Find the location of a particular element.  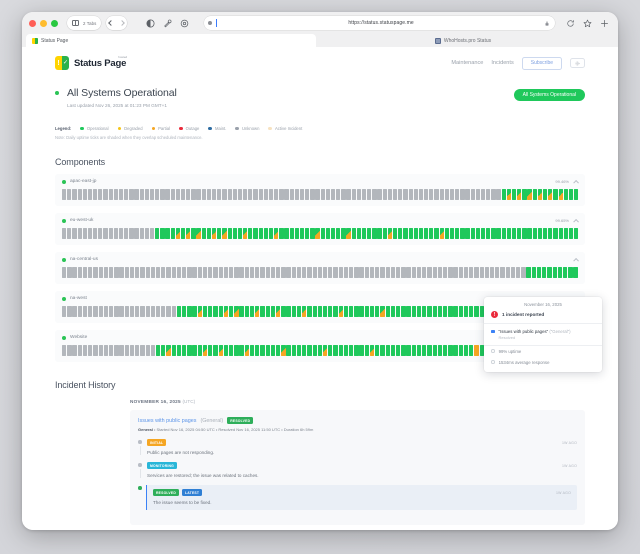

component-card: na-central-us is located at coordinates (320, 268).